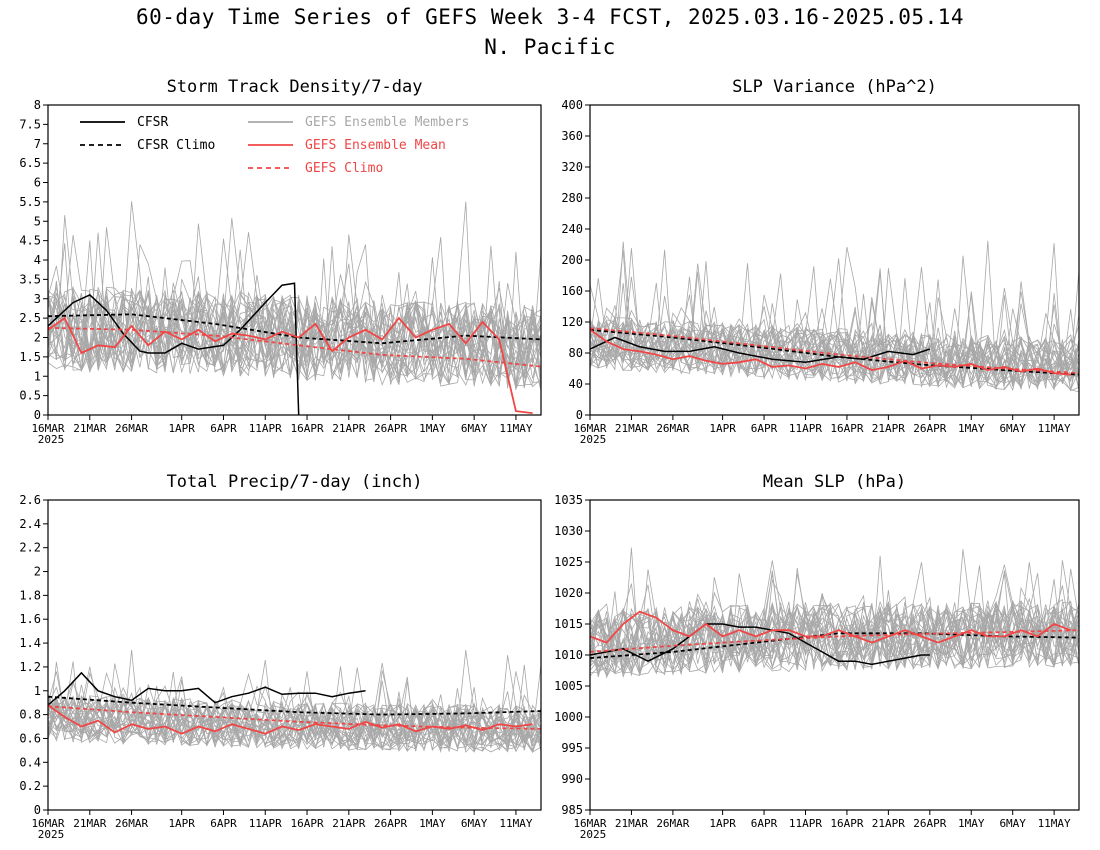  What do you see at coordinates (375, 145) in the screenshot?
I see `legend-gefs-mean-label: GEFS Ensemble Mean` at bounding box center [375, 145].